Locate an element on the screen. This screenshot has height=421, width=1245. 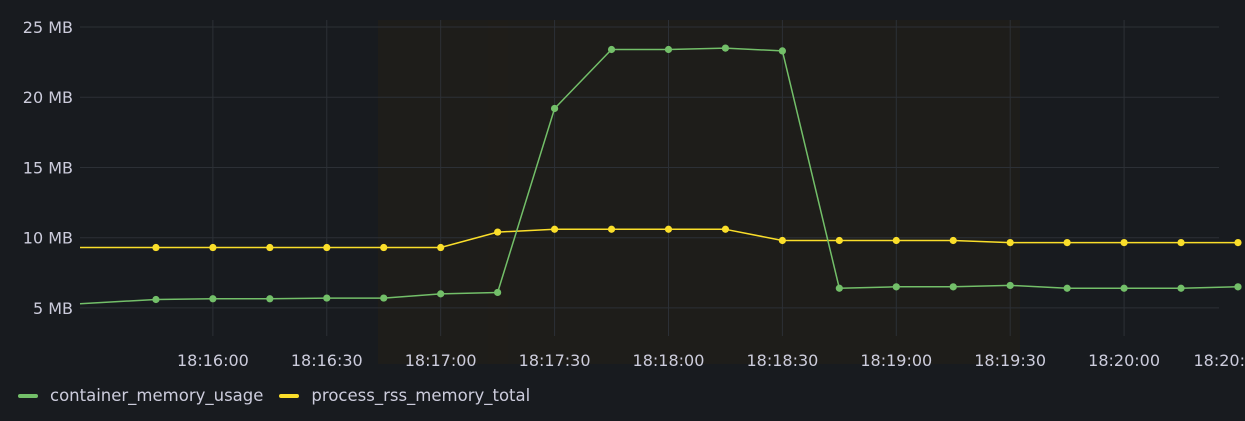
legend-item-process-rss-memory-total: process_rss_memory_total is located at coordinates (404, 395).